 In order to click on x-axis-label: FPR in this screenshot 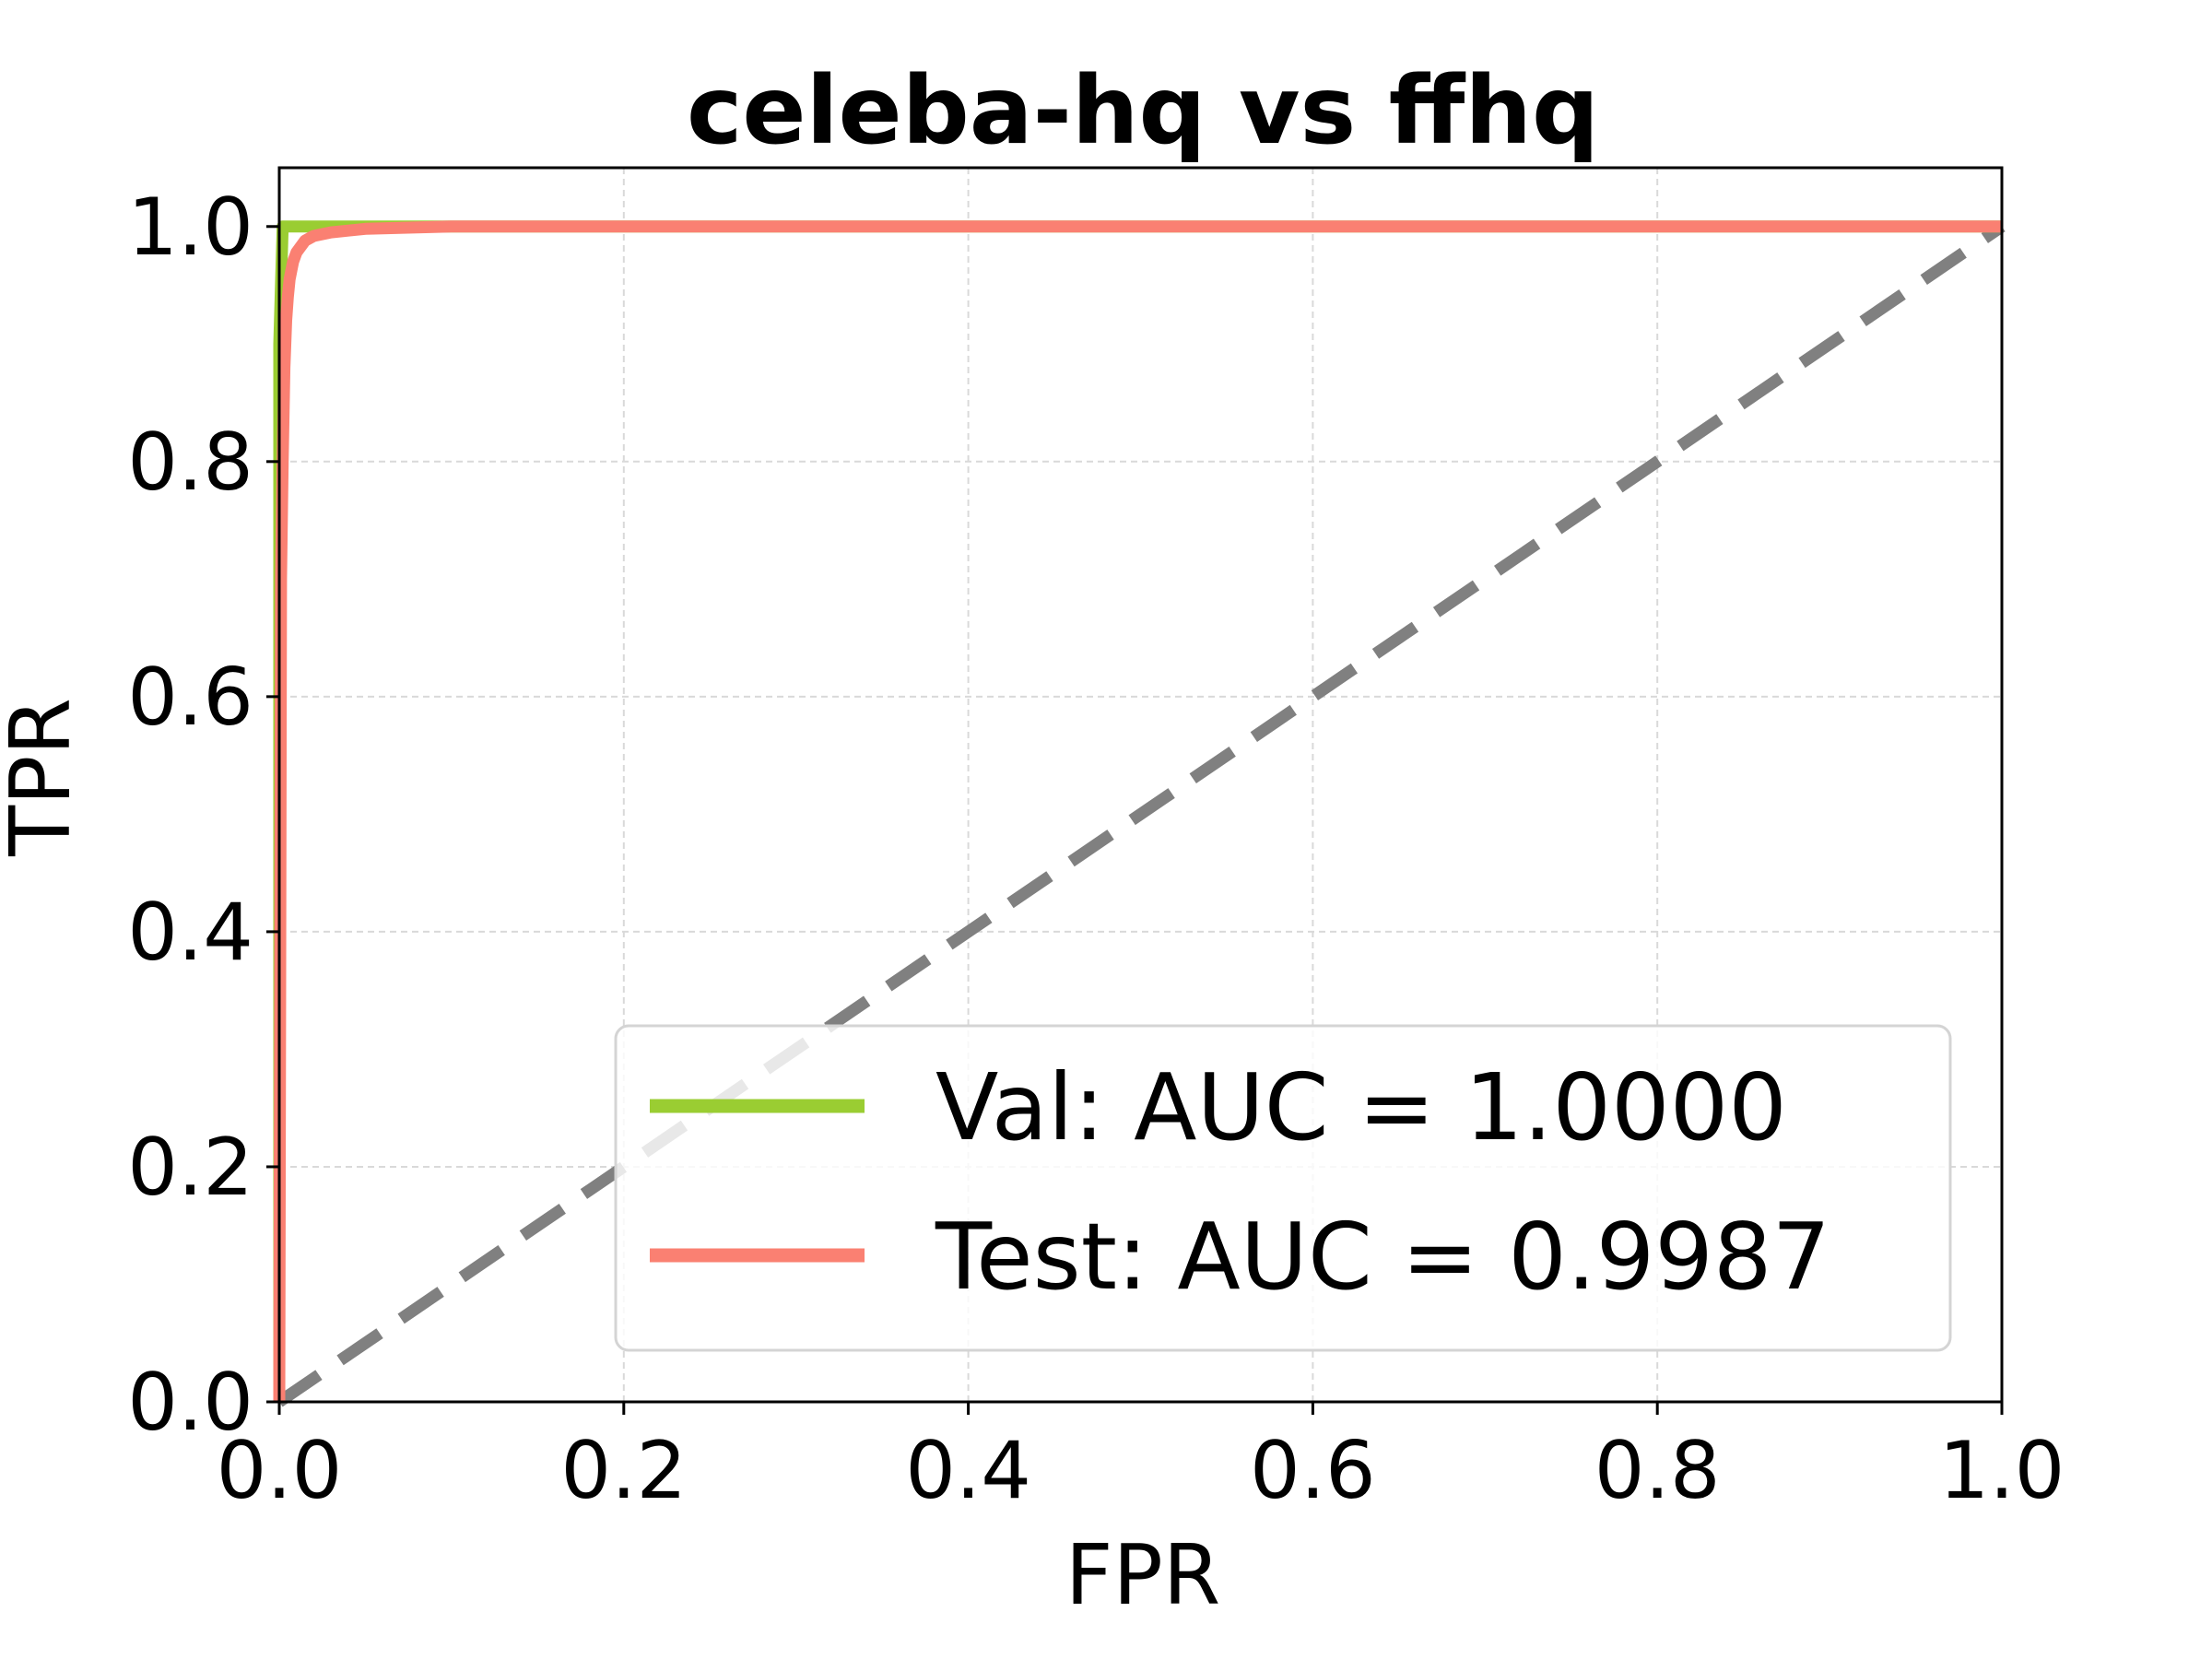, I will do `click(1143, 1575)`.